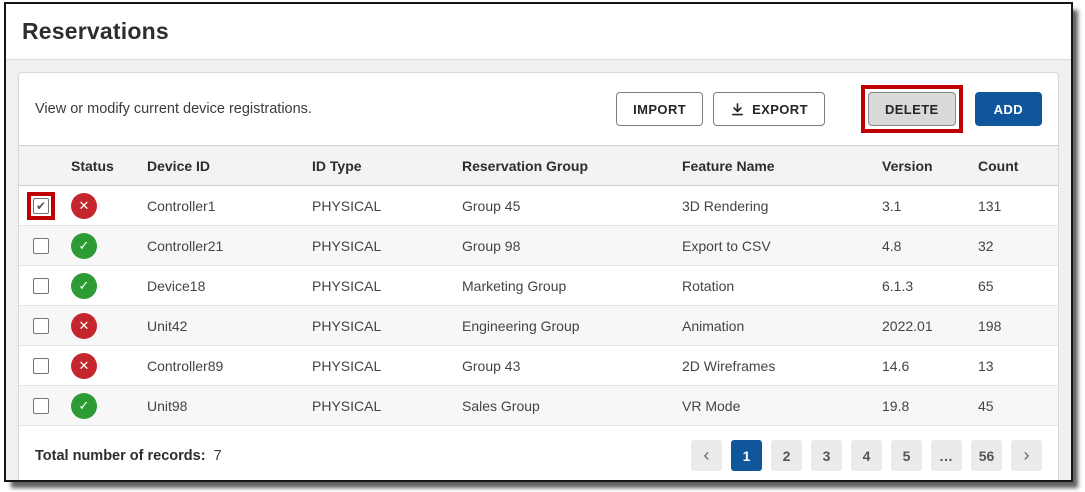  I want to click on column-header-feature-name: Feature Name, so click(728, 165).